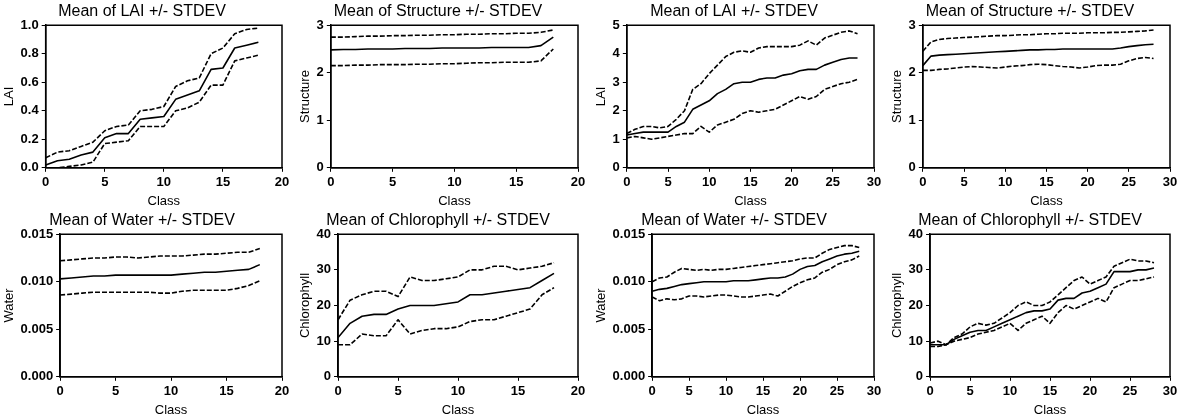  I want to click on y-tick-label: 5, so click(616, 24).